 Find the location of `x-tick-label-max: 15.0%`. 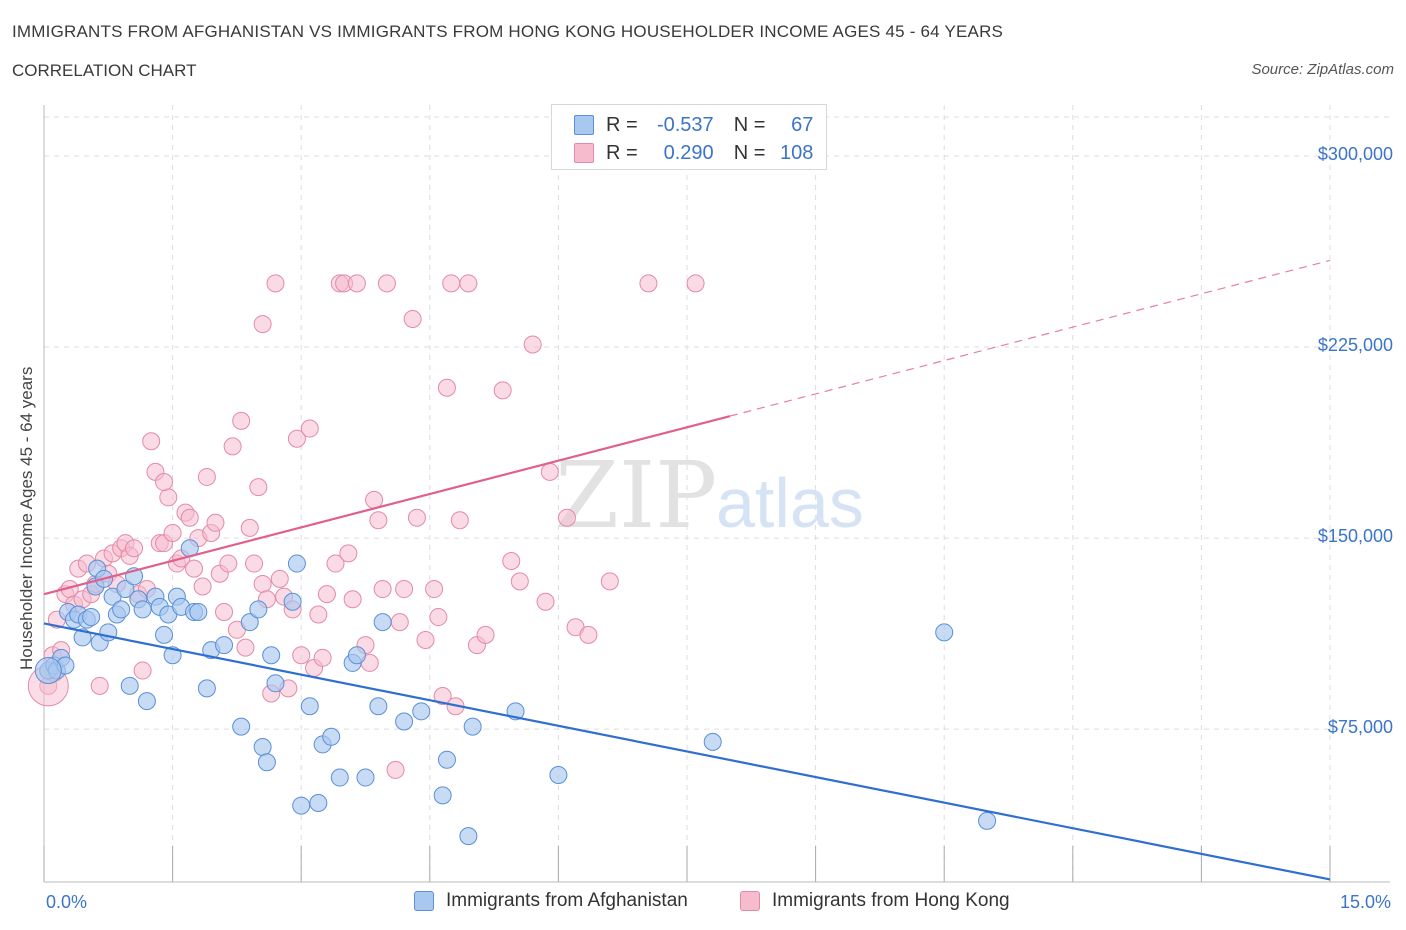

x-tick-label-max: 15.0% is located at coordinates (1366, 902).